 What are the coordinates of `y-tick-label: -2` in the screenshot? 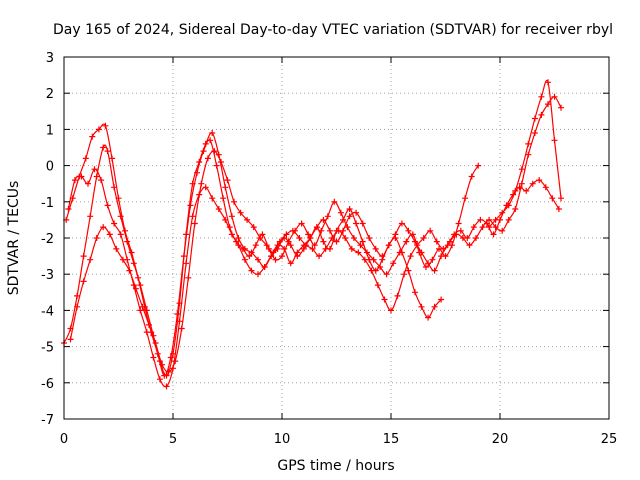 It's located at (47, 239).